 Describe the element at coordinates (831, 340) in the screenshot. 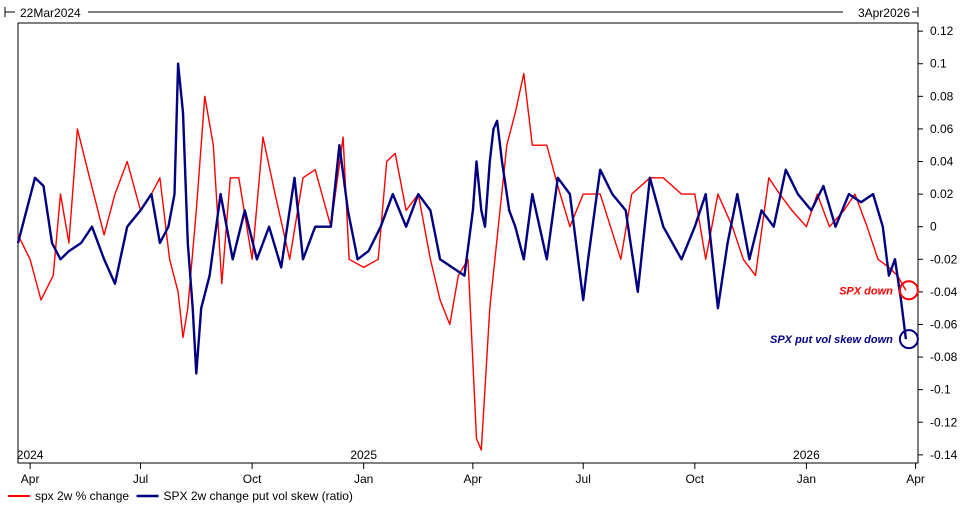

I see `annotation-label: SPX put vol skew down` at that location.